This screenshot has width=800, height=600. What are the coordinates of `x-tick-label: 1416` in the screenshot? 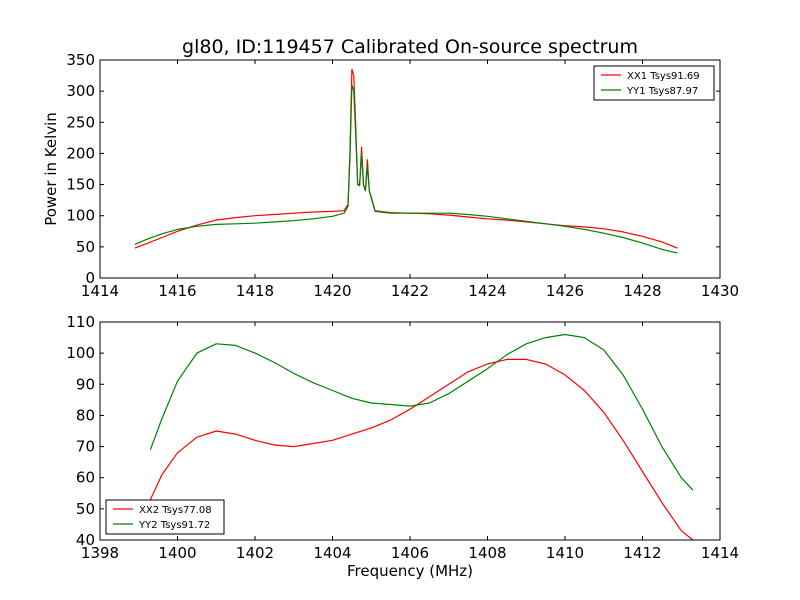 It's located at (177, 291).